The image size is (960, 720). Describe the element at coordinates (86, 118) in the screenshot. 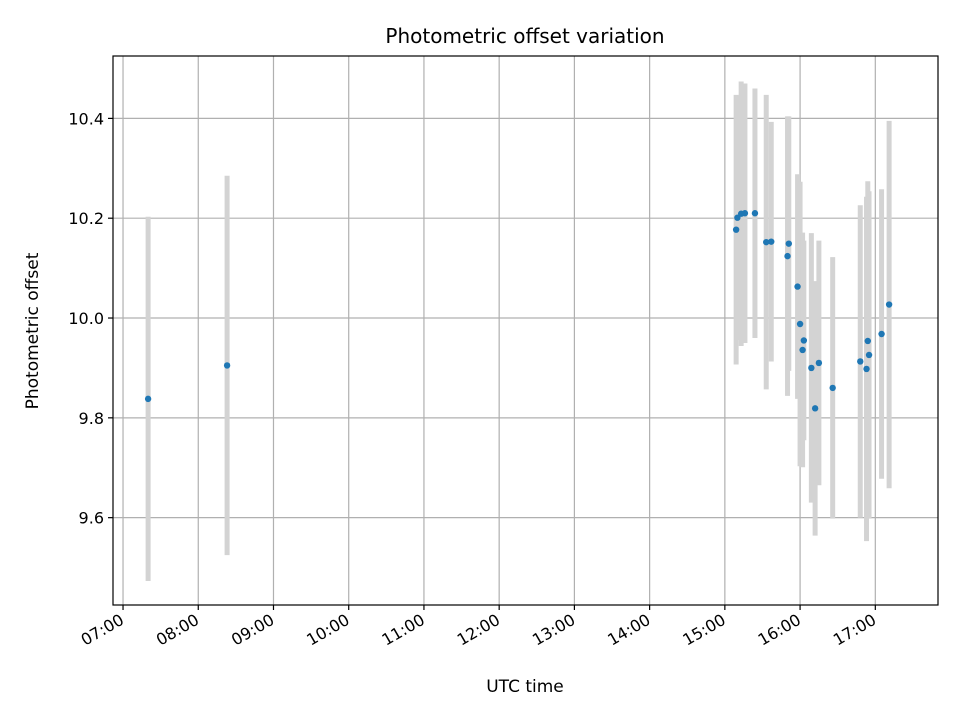

I see `y-tick-label: 10.4` at that location.